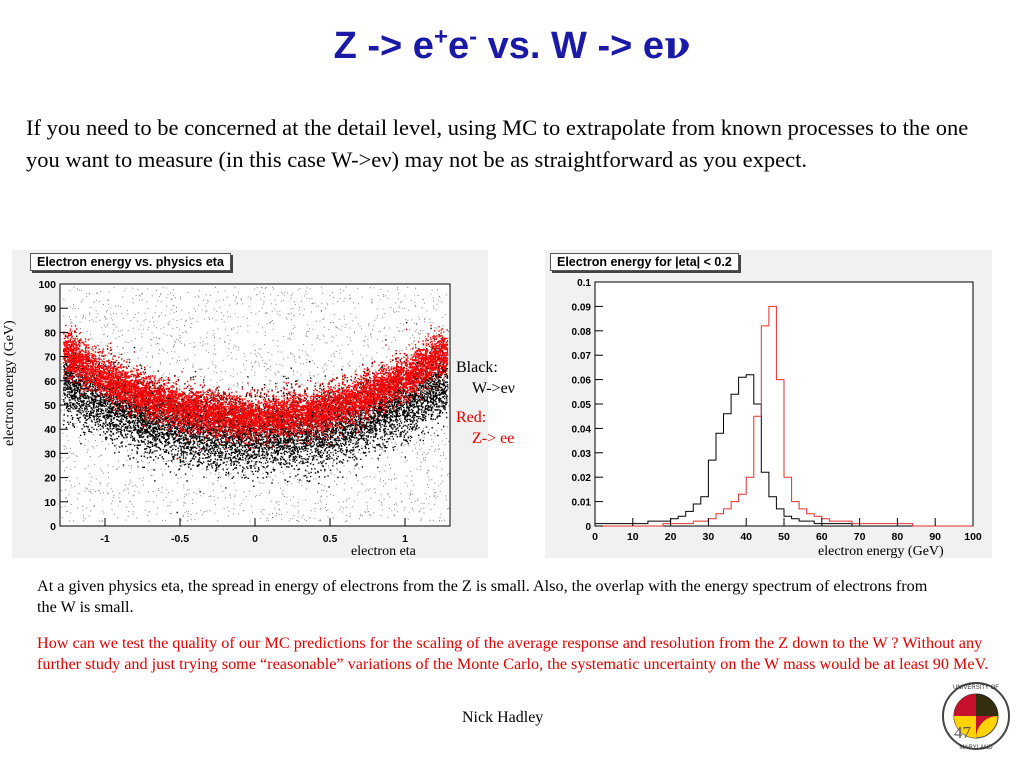 The image size is (1024, 768). What do you see at coordinates (784, 416) in the screenshot?
I see `histogram-series-z-line` at bounding box center [784, 416].